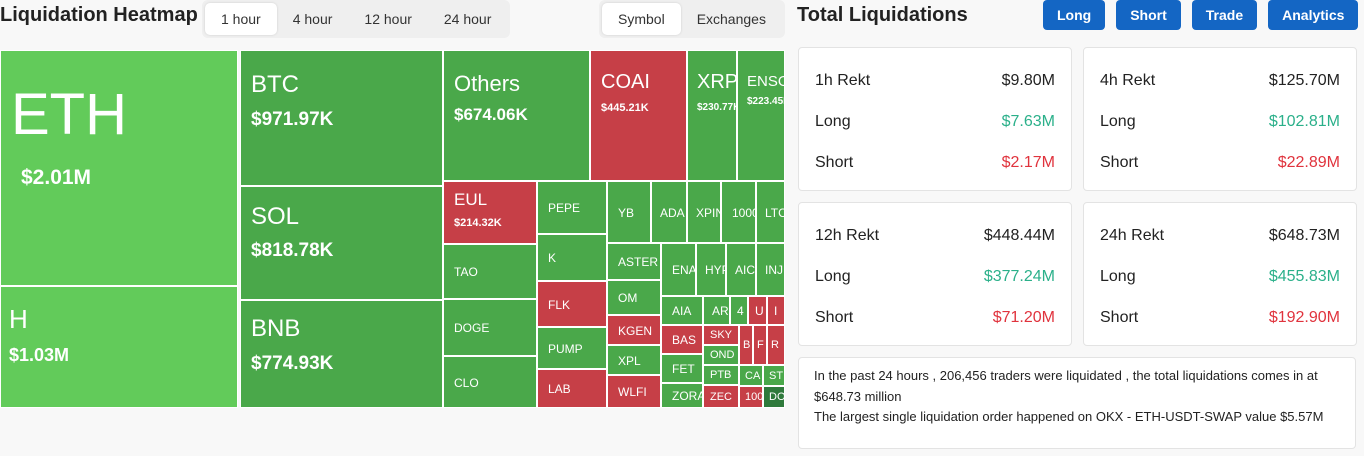 The image size is (1364, 456). What do you see at coordinates (776, 345) in the screenshot?
I see `treemap-cell: R` at bounding box center [776, 345].